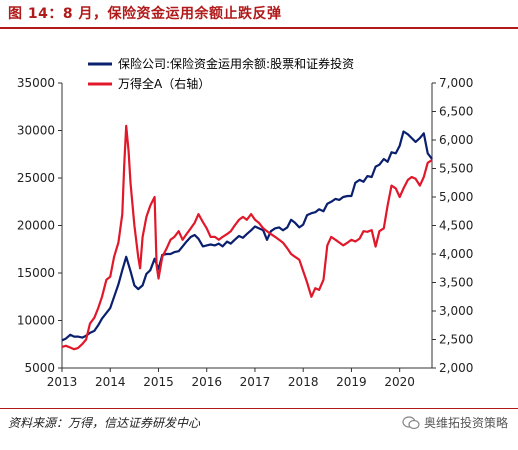 This screenshot has width=518, height=450. I want to click on watermark-text: 奥维拓投资策略, so click(465, 423).